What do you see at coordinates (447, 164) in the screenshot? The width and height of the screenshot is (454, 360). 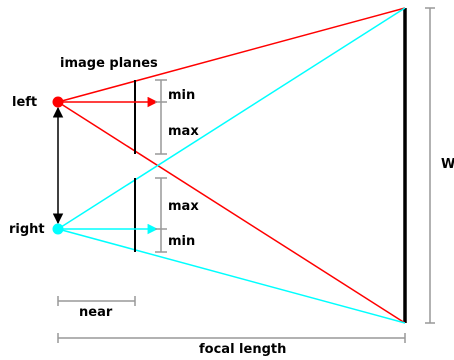 I see `width-label: W` at bounding box center [447, 164].